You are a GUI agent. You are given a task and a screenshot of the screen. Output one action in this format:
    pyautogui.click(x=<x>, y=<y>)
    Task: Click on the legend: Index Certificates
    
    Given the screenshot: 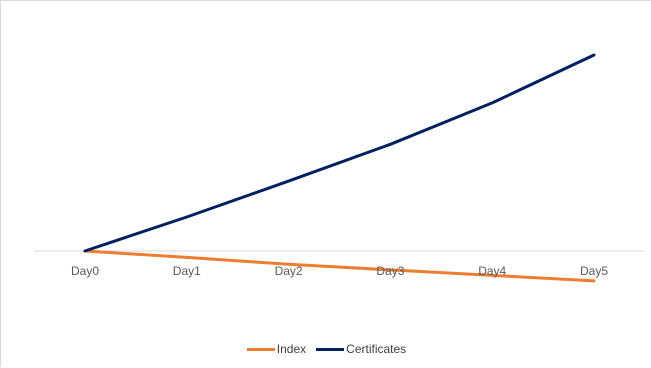 What is the action you would take?
    pyautogui.click(x=326, y=349)
    